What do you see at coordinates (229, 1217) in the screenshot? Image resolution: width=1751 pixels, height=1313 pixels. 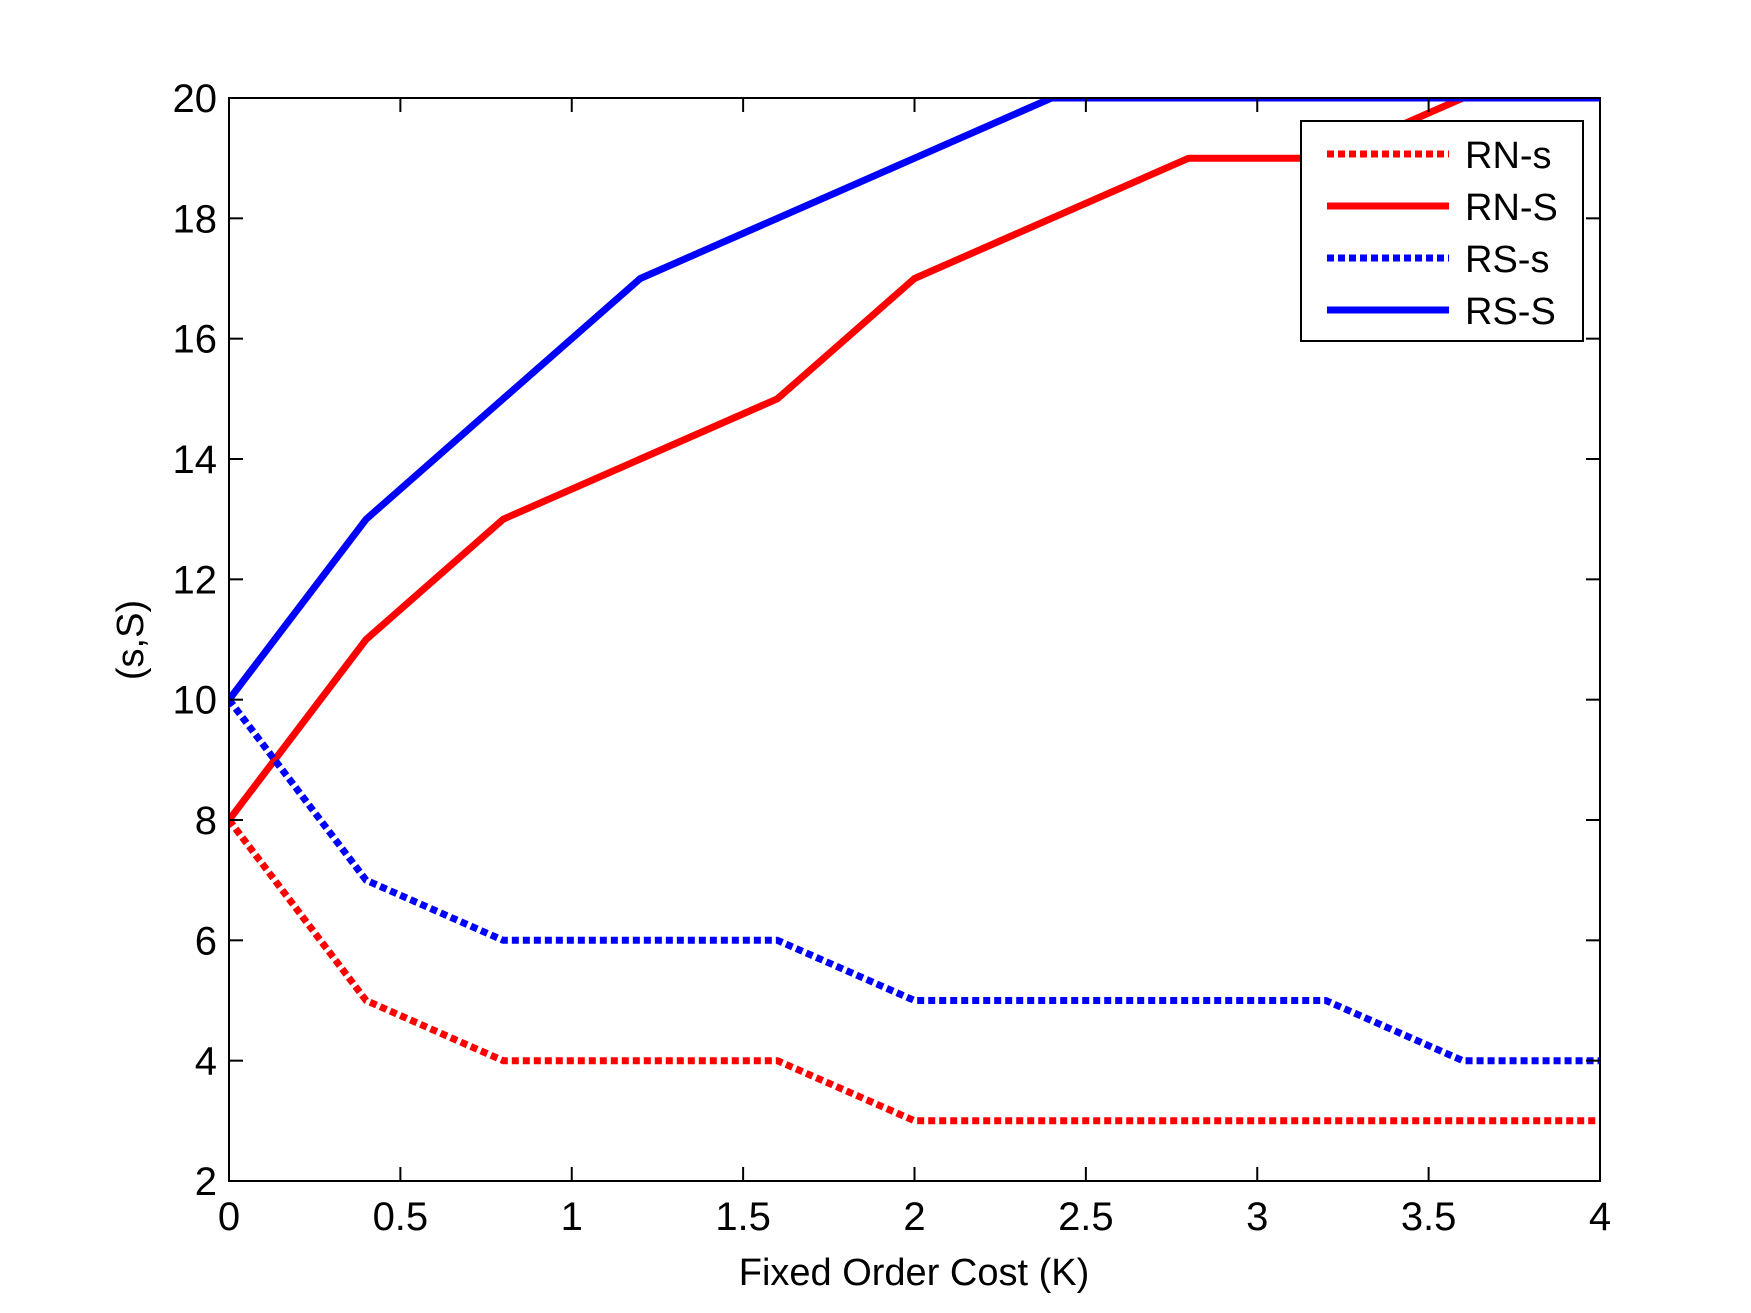 I see `x-tick-label: 0` at bounding box center [229, 1217].